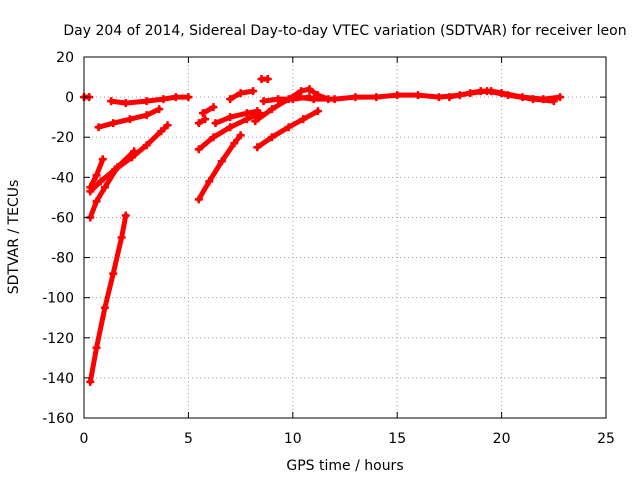 The image size is (640, 480). Describe the element at coordinates (344, 466) in the screenshot. I see `x-axis-label: GPS time / hours` at that location.